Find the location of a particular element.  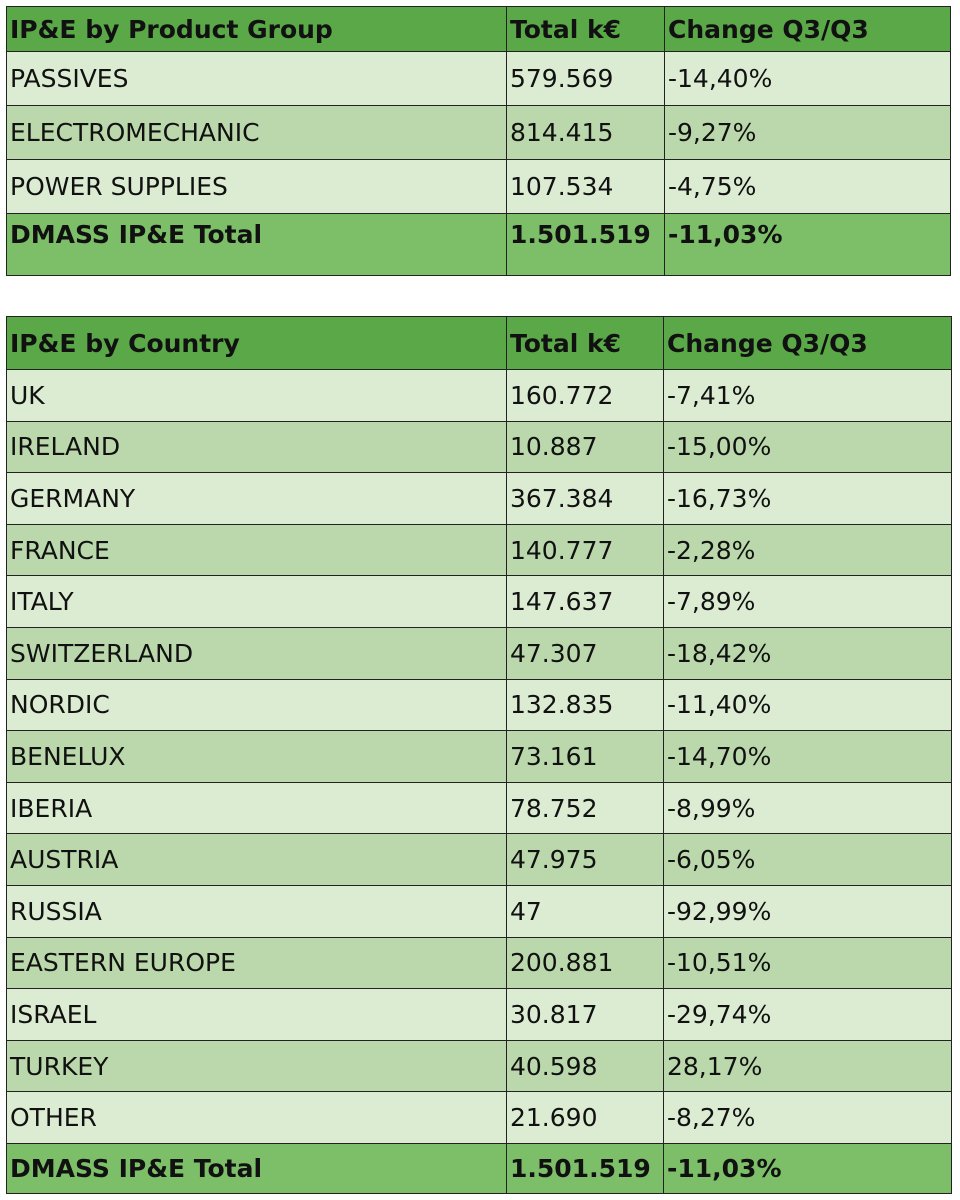

table-row: NORDIC 132.835 -11,40% is located at coordinates (479, 705).